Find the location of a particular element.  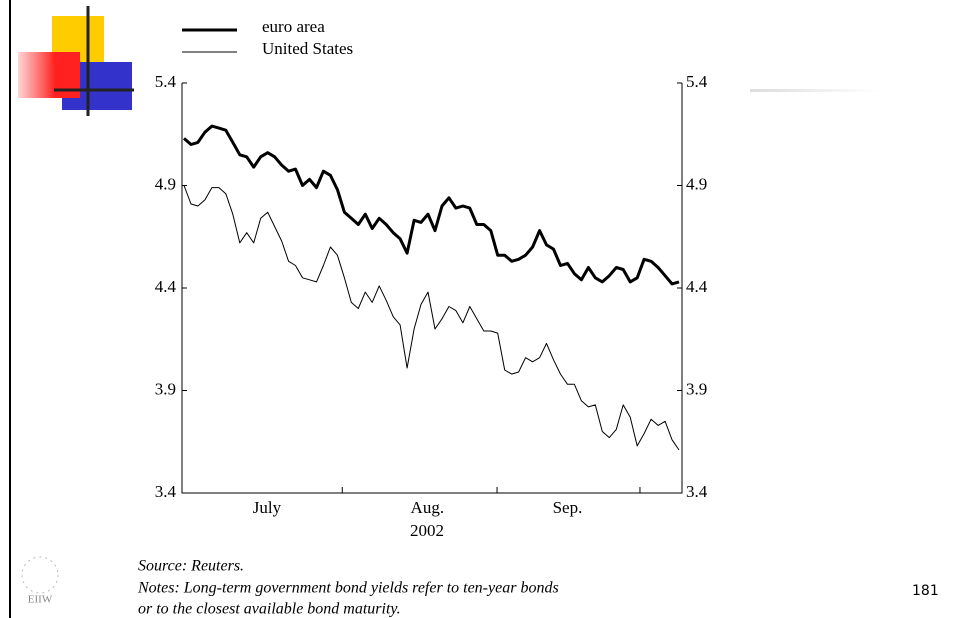

x-tick-label: Sep. is located at coordinates (568, 507).